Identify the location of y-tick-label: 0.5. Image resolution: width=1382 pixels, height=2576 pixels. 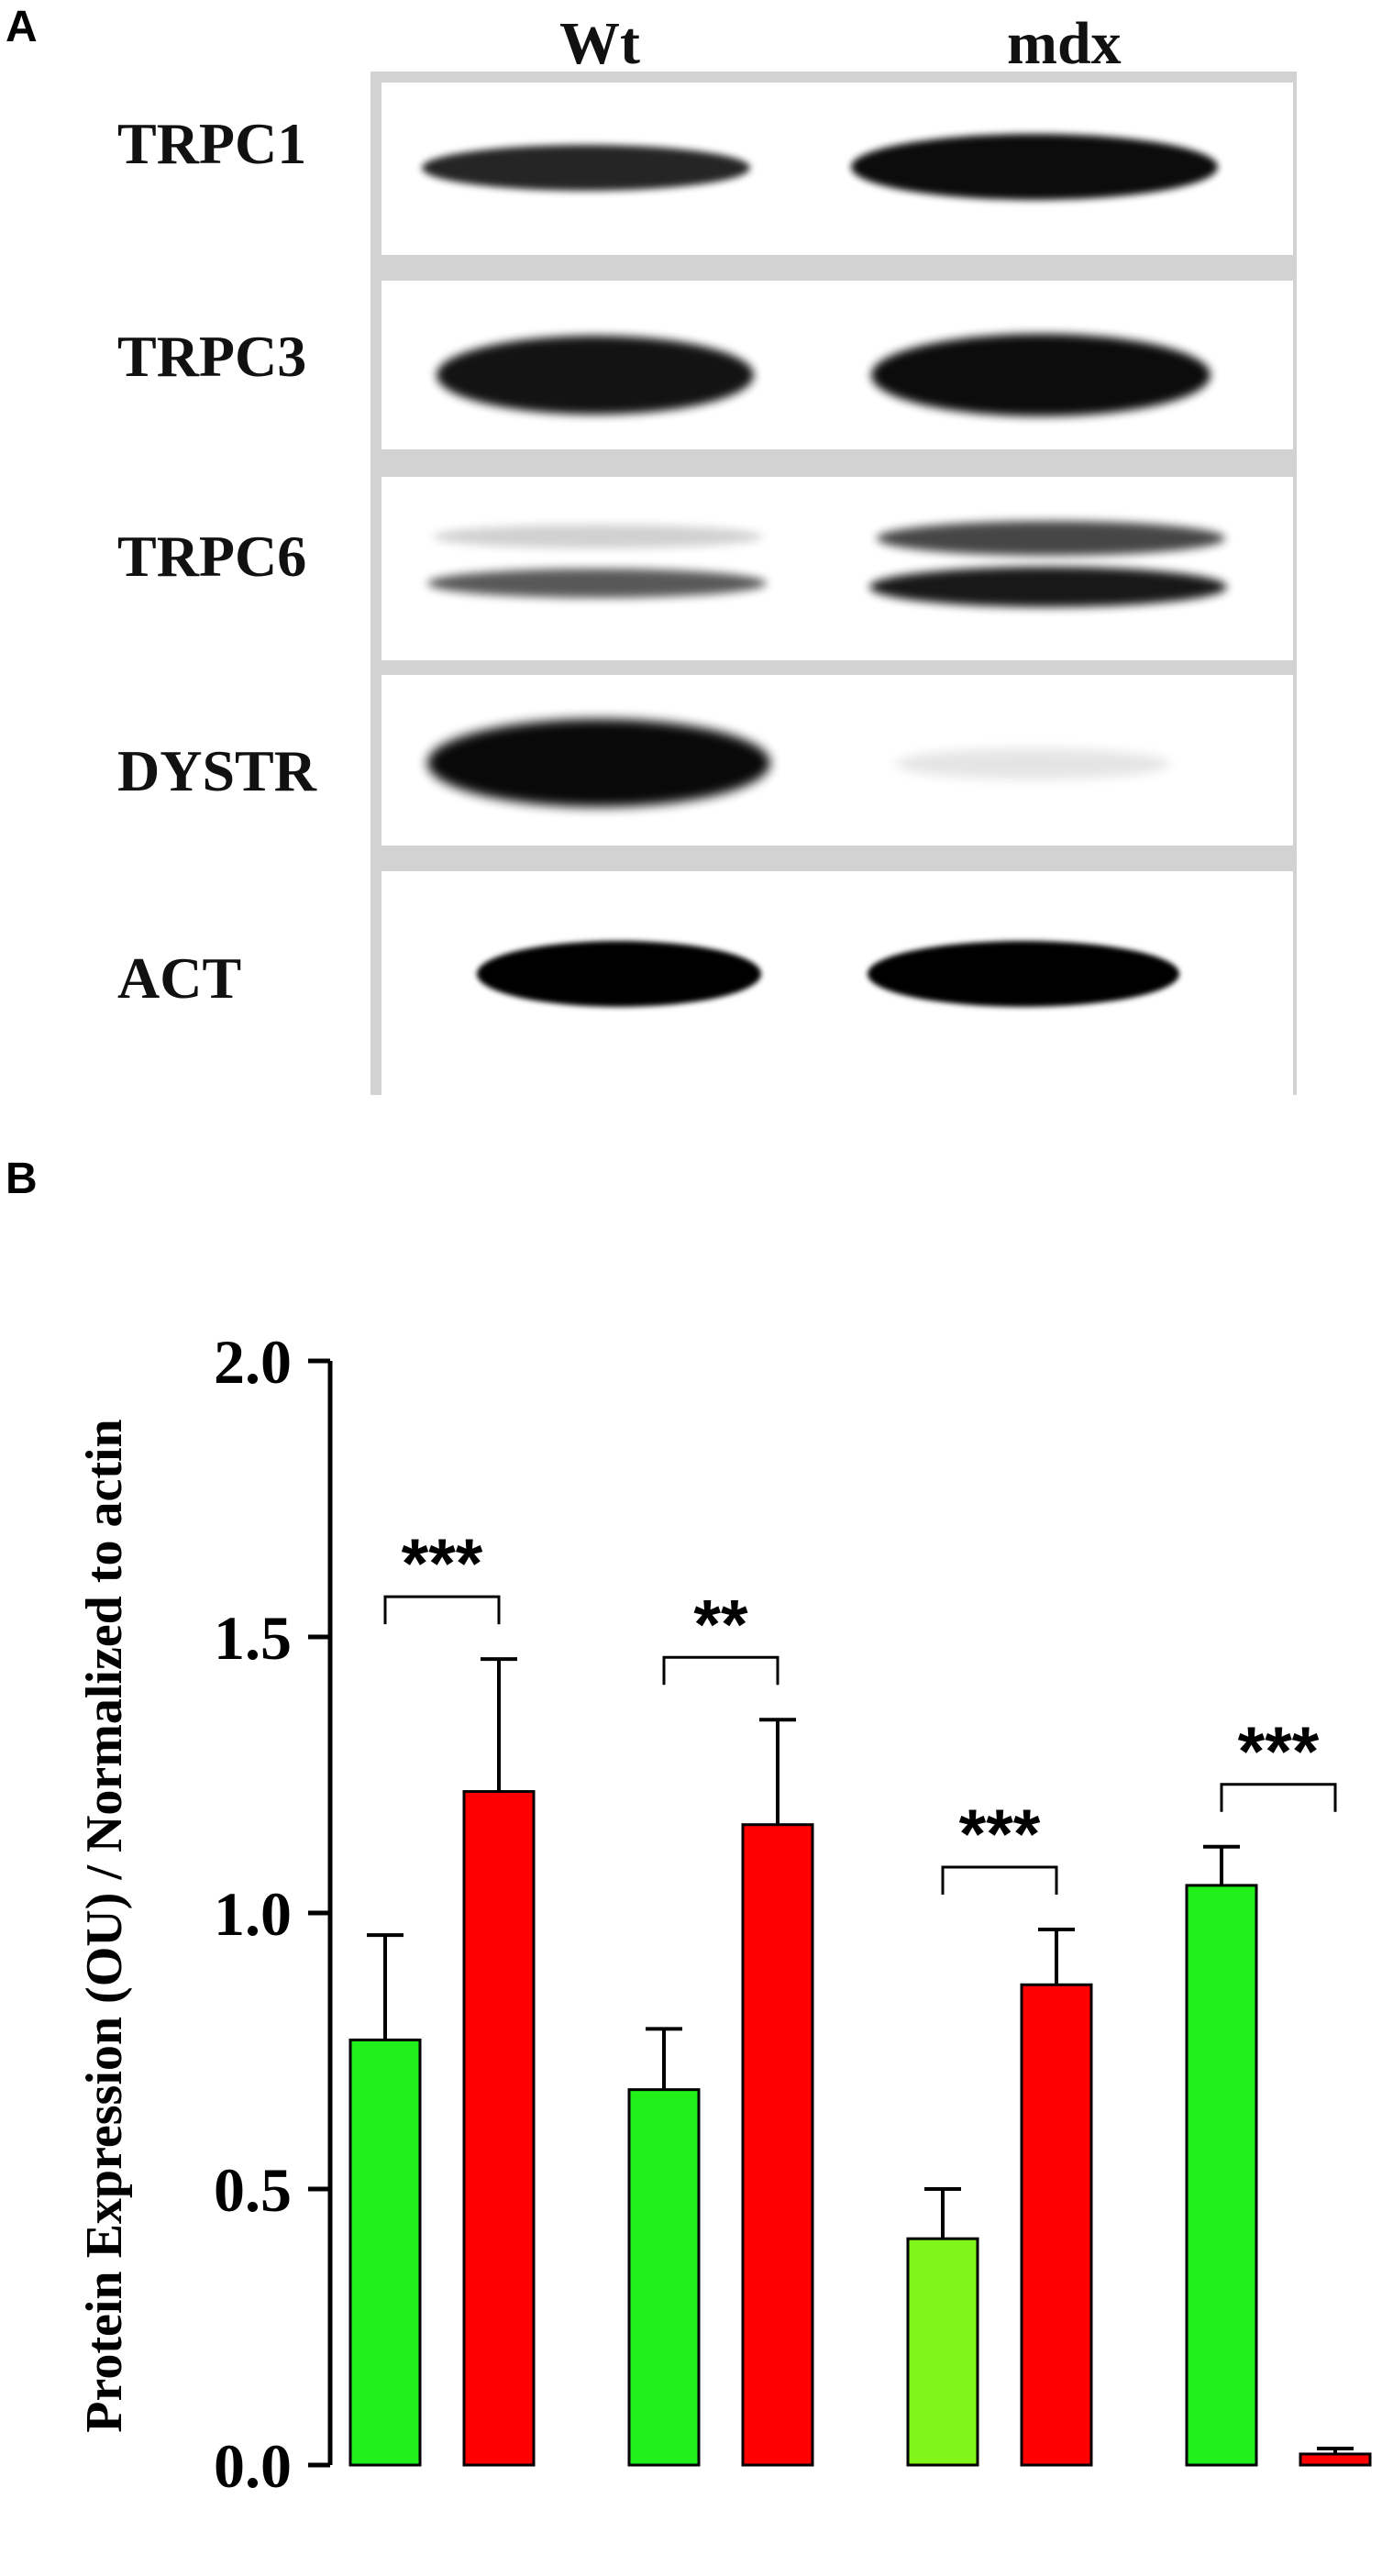
(253, 2190).